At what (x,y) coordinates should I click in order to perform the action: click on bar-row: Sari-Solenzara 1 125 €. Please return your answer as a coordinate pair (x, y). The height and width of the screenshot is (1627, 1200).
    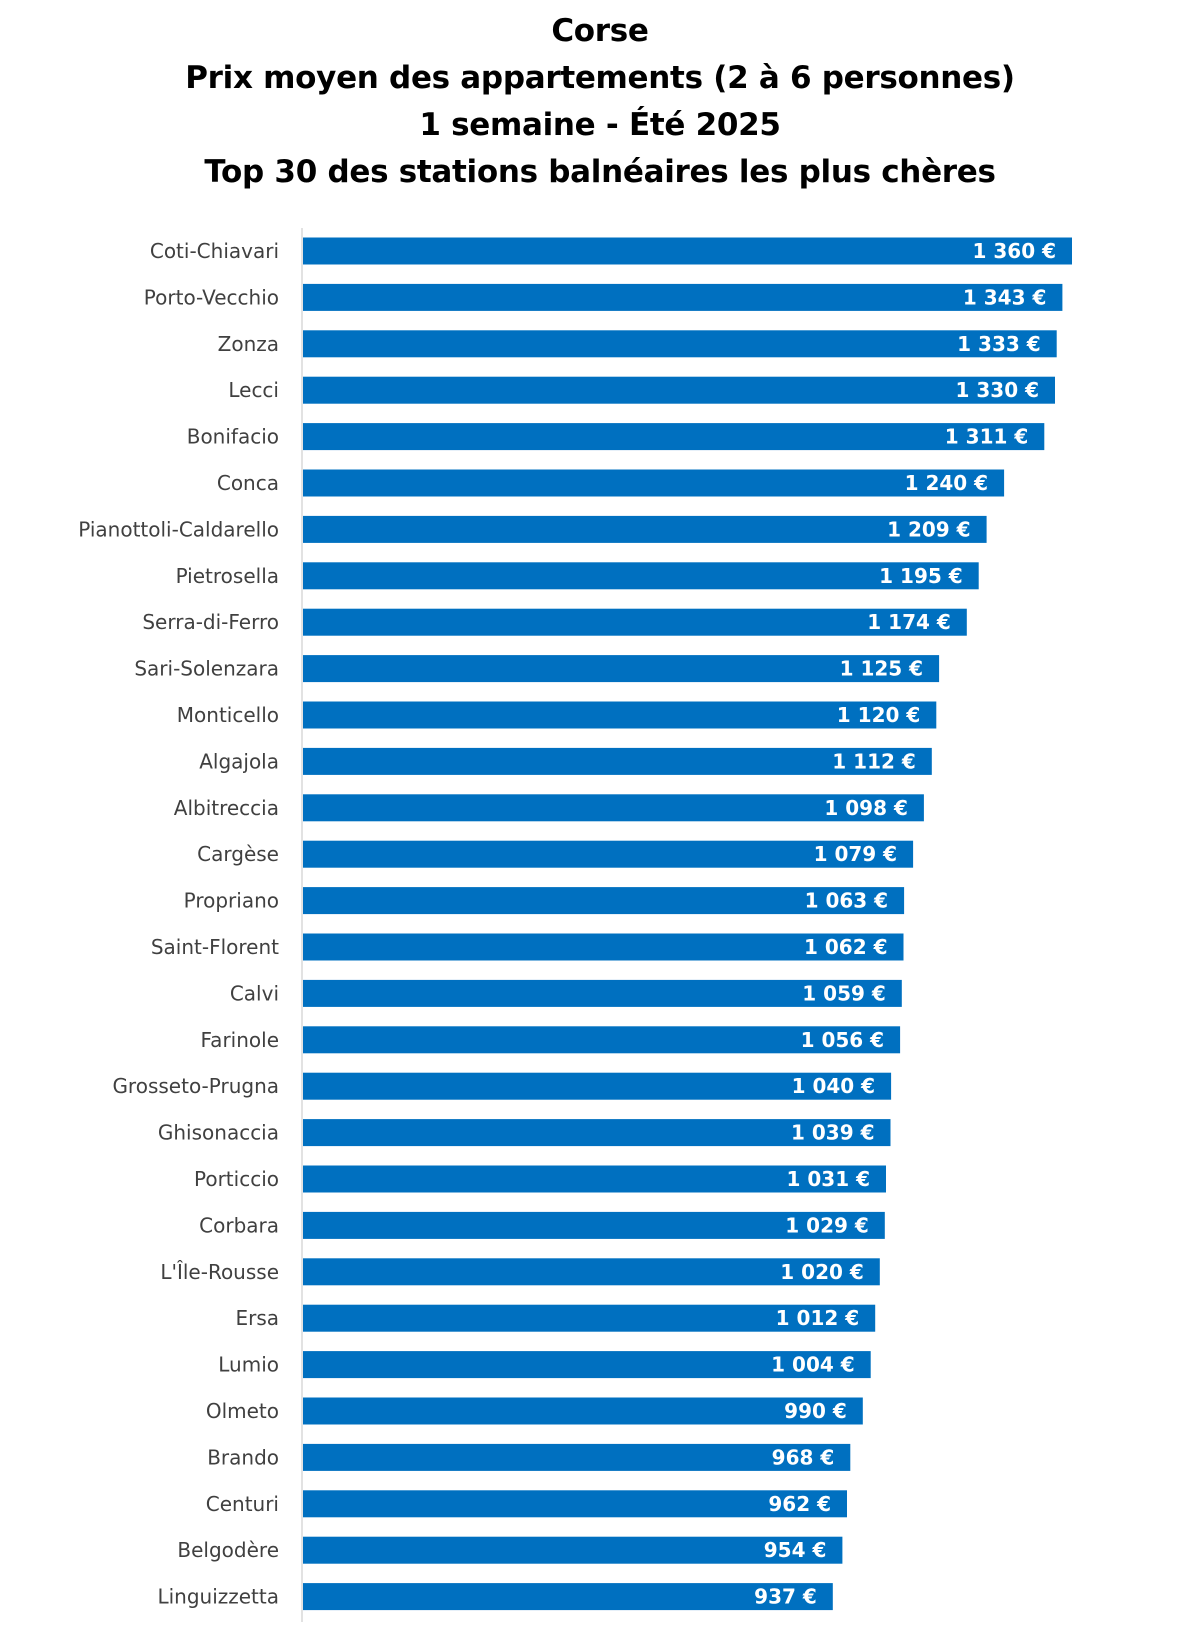
    Looking at the image, I should click on (537, 669).